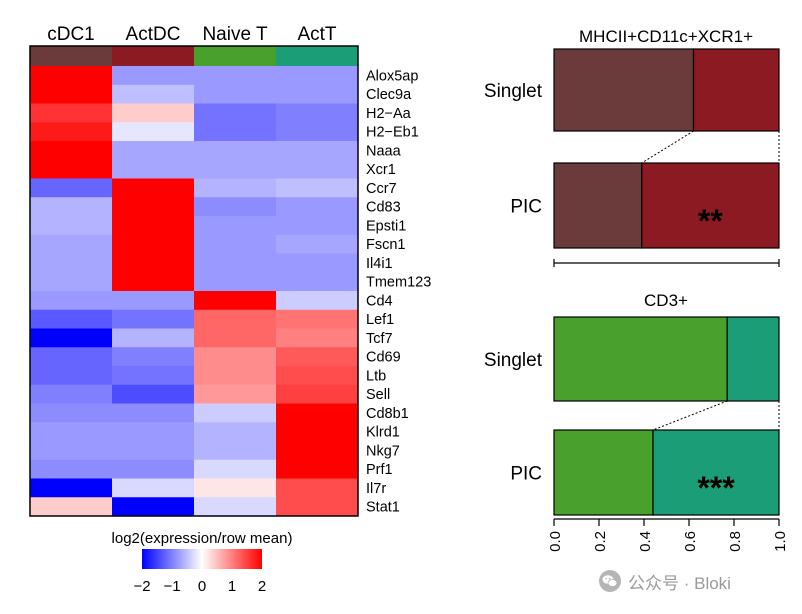 Image resolution: width=802 pixels, height=614 pixels. What do you see at coordinates (383, 451) in the screenshot?
I see `row-label: Nkg7` at bounding box center [383, 451].